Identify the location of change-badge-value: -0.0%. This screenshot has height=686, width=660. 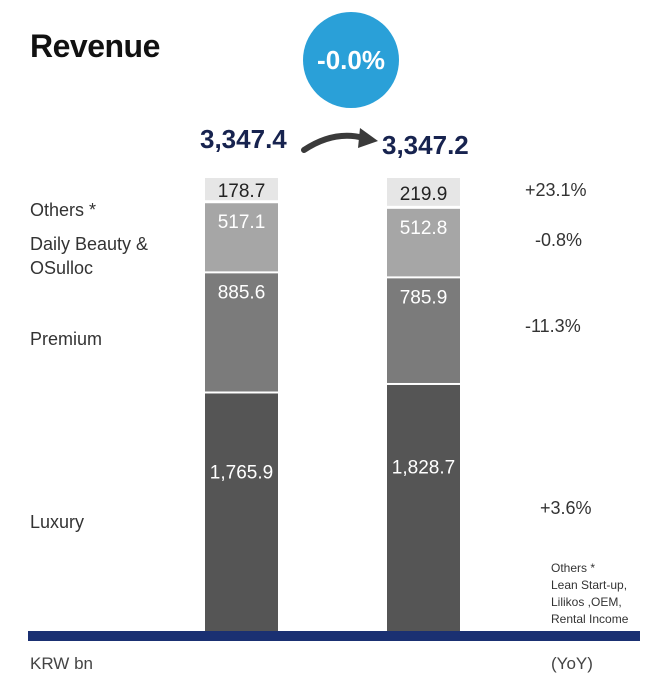
(351, 59).